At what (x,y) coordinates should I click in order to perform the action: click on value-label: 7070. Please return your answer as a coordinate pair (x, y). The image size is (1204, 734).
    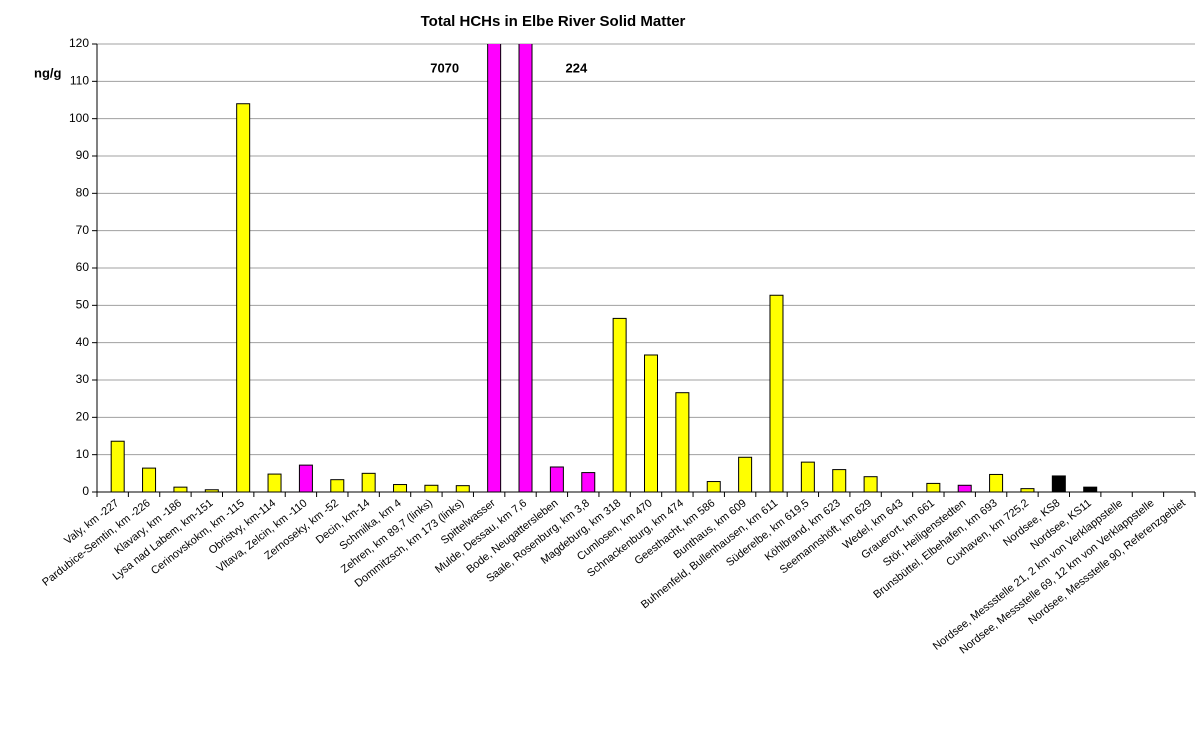
    Looking at the image, I should click on (444, 67).